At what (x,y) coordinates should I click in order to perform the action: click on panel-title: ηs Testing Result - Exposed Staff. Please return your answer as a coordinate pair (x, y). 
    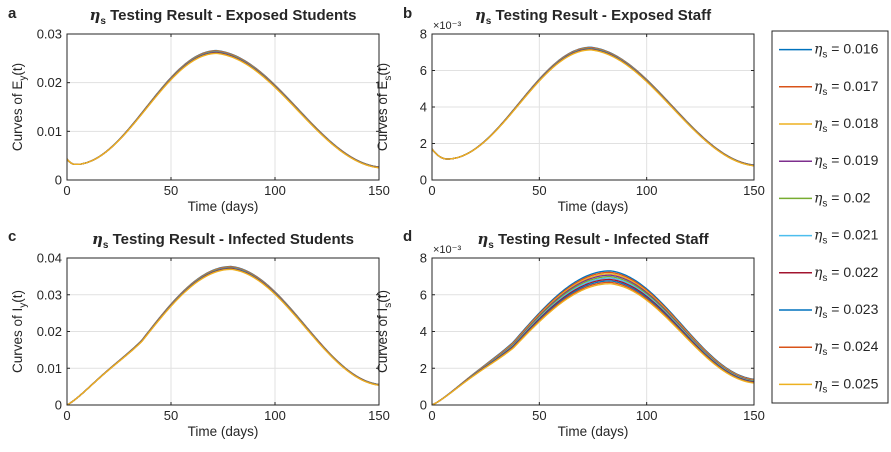
    Looking at the image, I should click on (593, 16).